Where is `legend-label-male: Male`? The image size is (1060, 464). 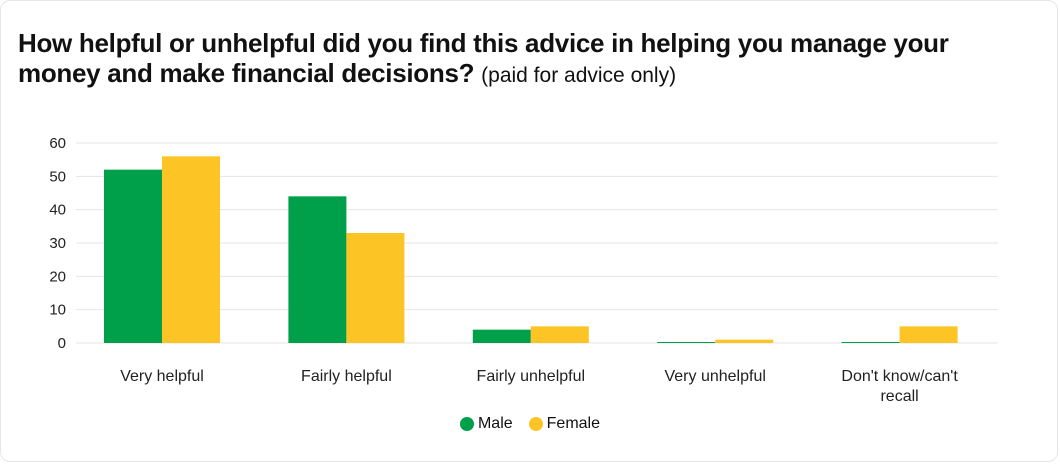 legend-label-male: Male is located at coordinates (495, 423).